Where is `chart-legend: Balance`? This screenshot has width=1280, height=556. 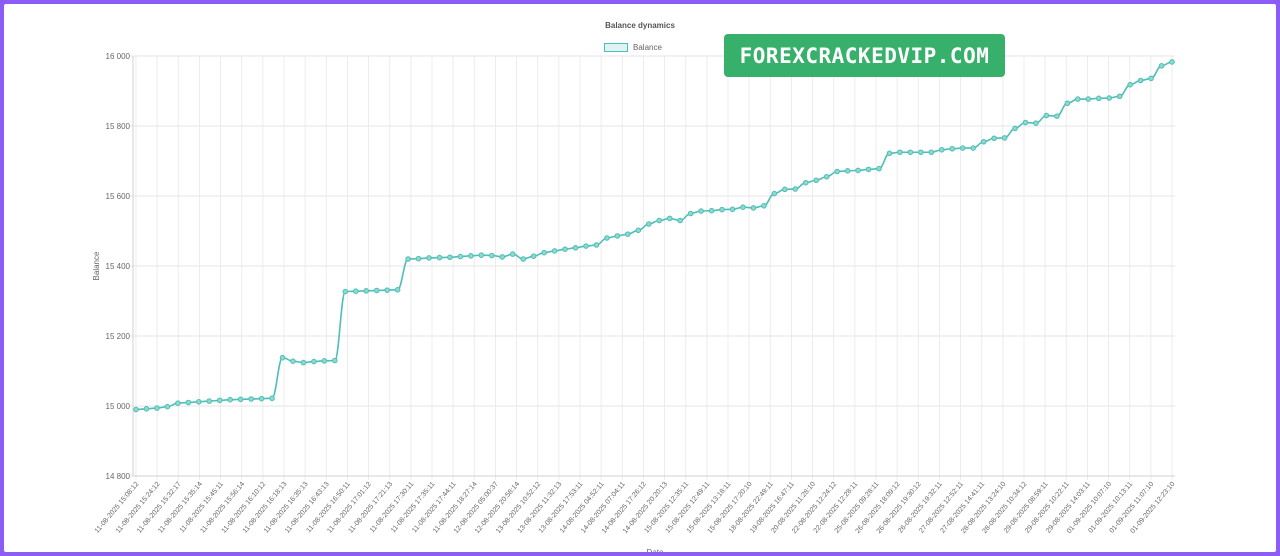
chart-legend: Balance is located at coordinates (633, 47).